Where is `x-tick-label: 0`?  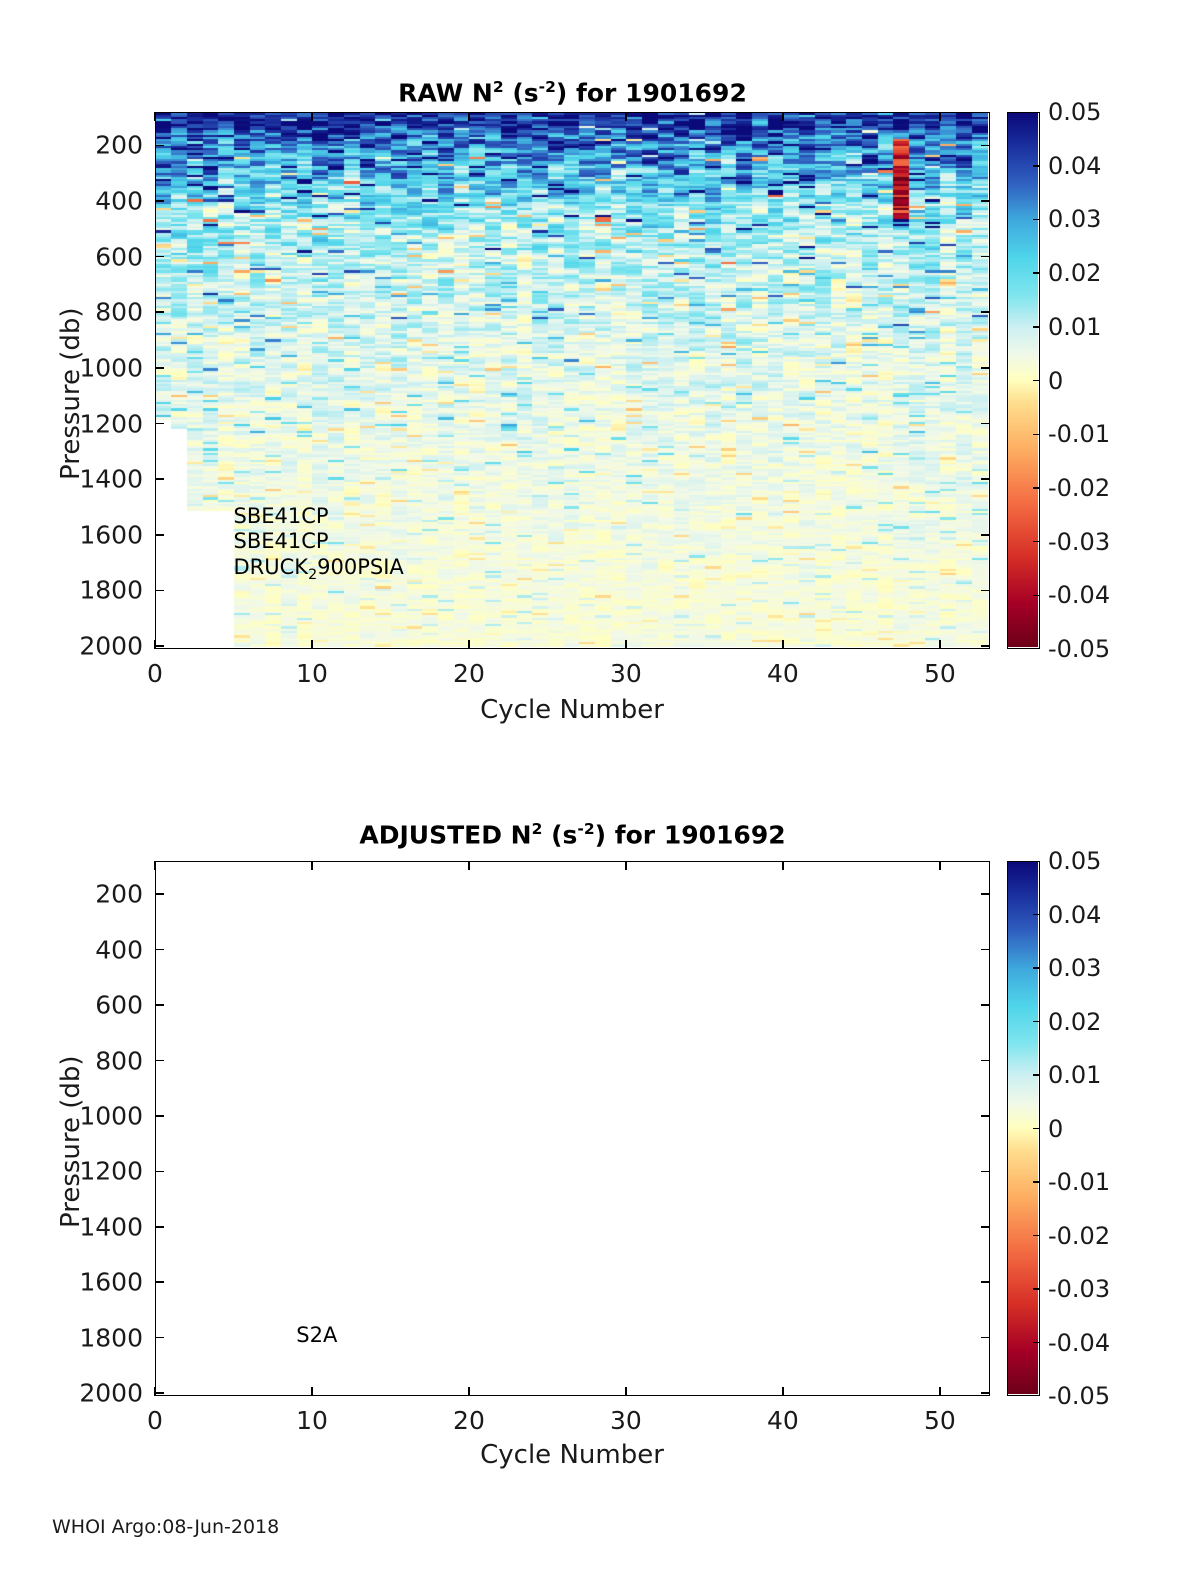
x-tick-label: 0 is located at coordinates (155, 673).